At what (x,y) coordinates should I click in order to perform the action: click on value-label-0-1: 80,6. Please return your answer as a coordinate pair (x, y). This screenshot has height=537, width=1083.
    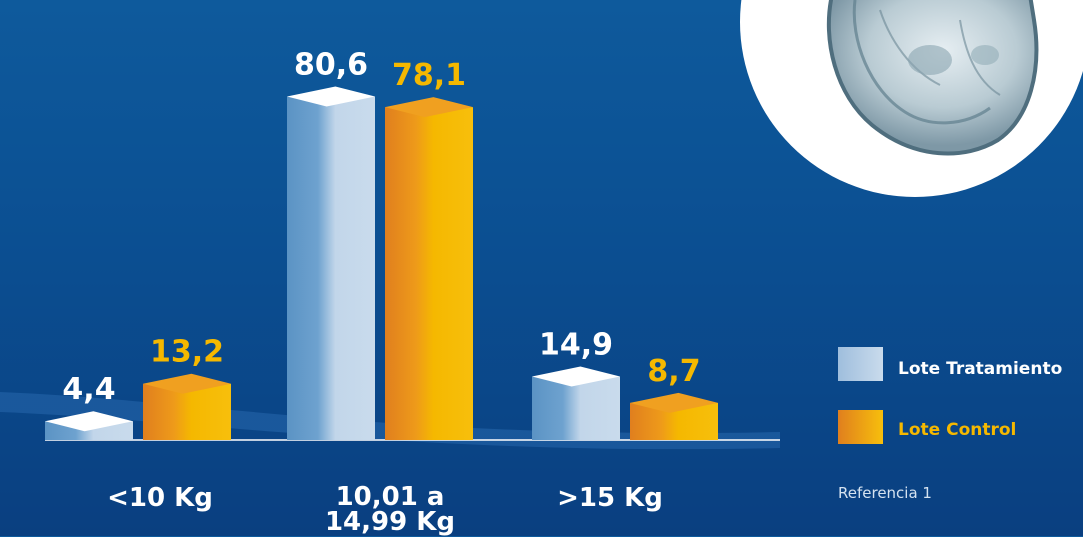
    Looking at the image, I should click on (331, 65).